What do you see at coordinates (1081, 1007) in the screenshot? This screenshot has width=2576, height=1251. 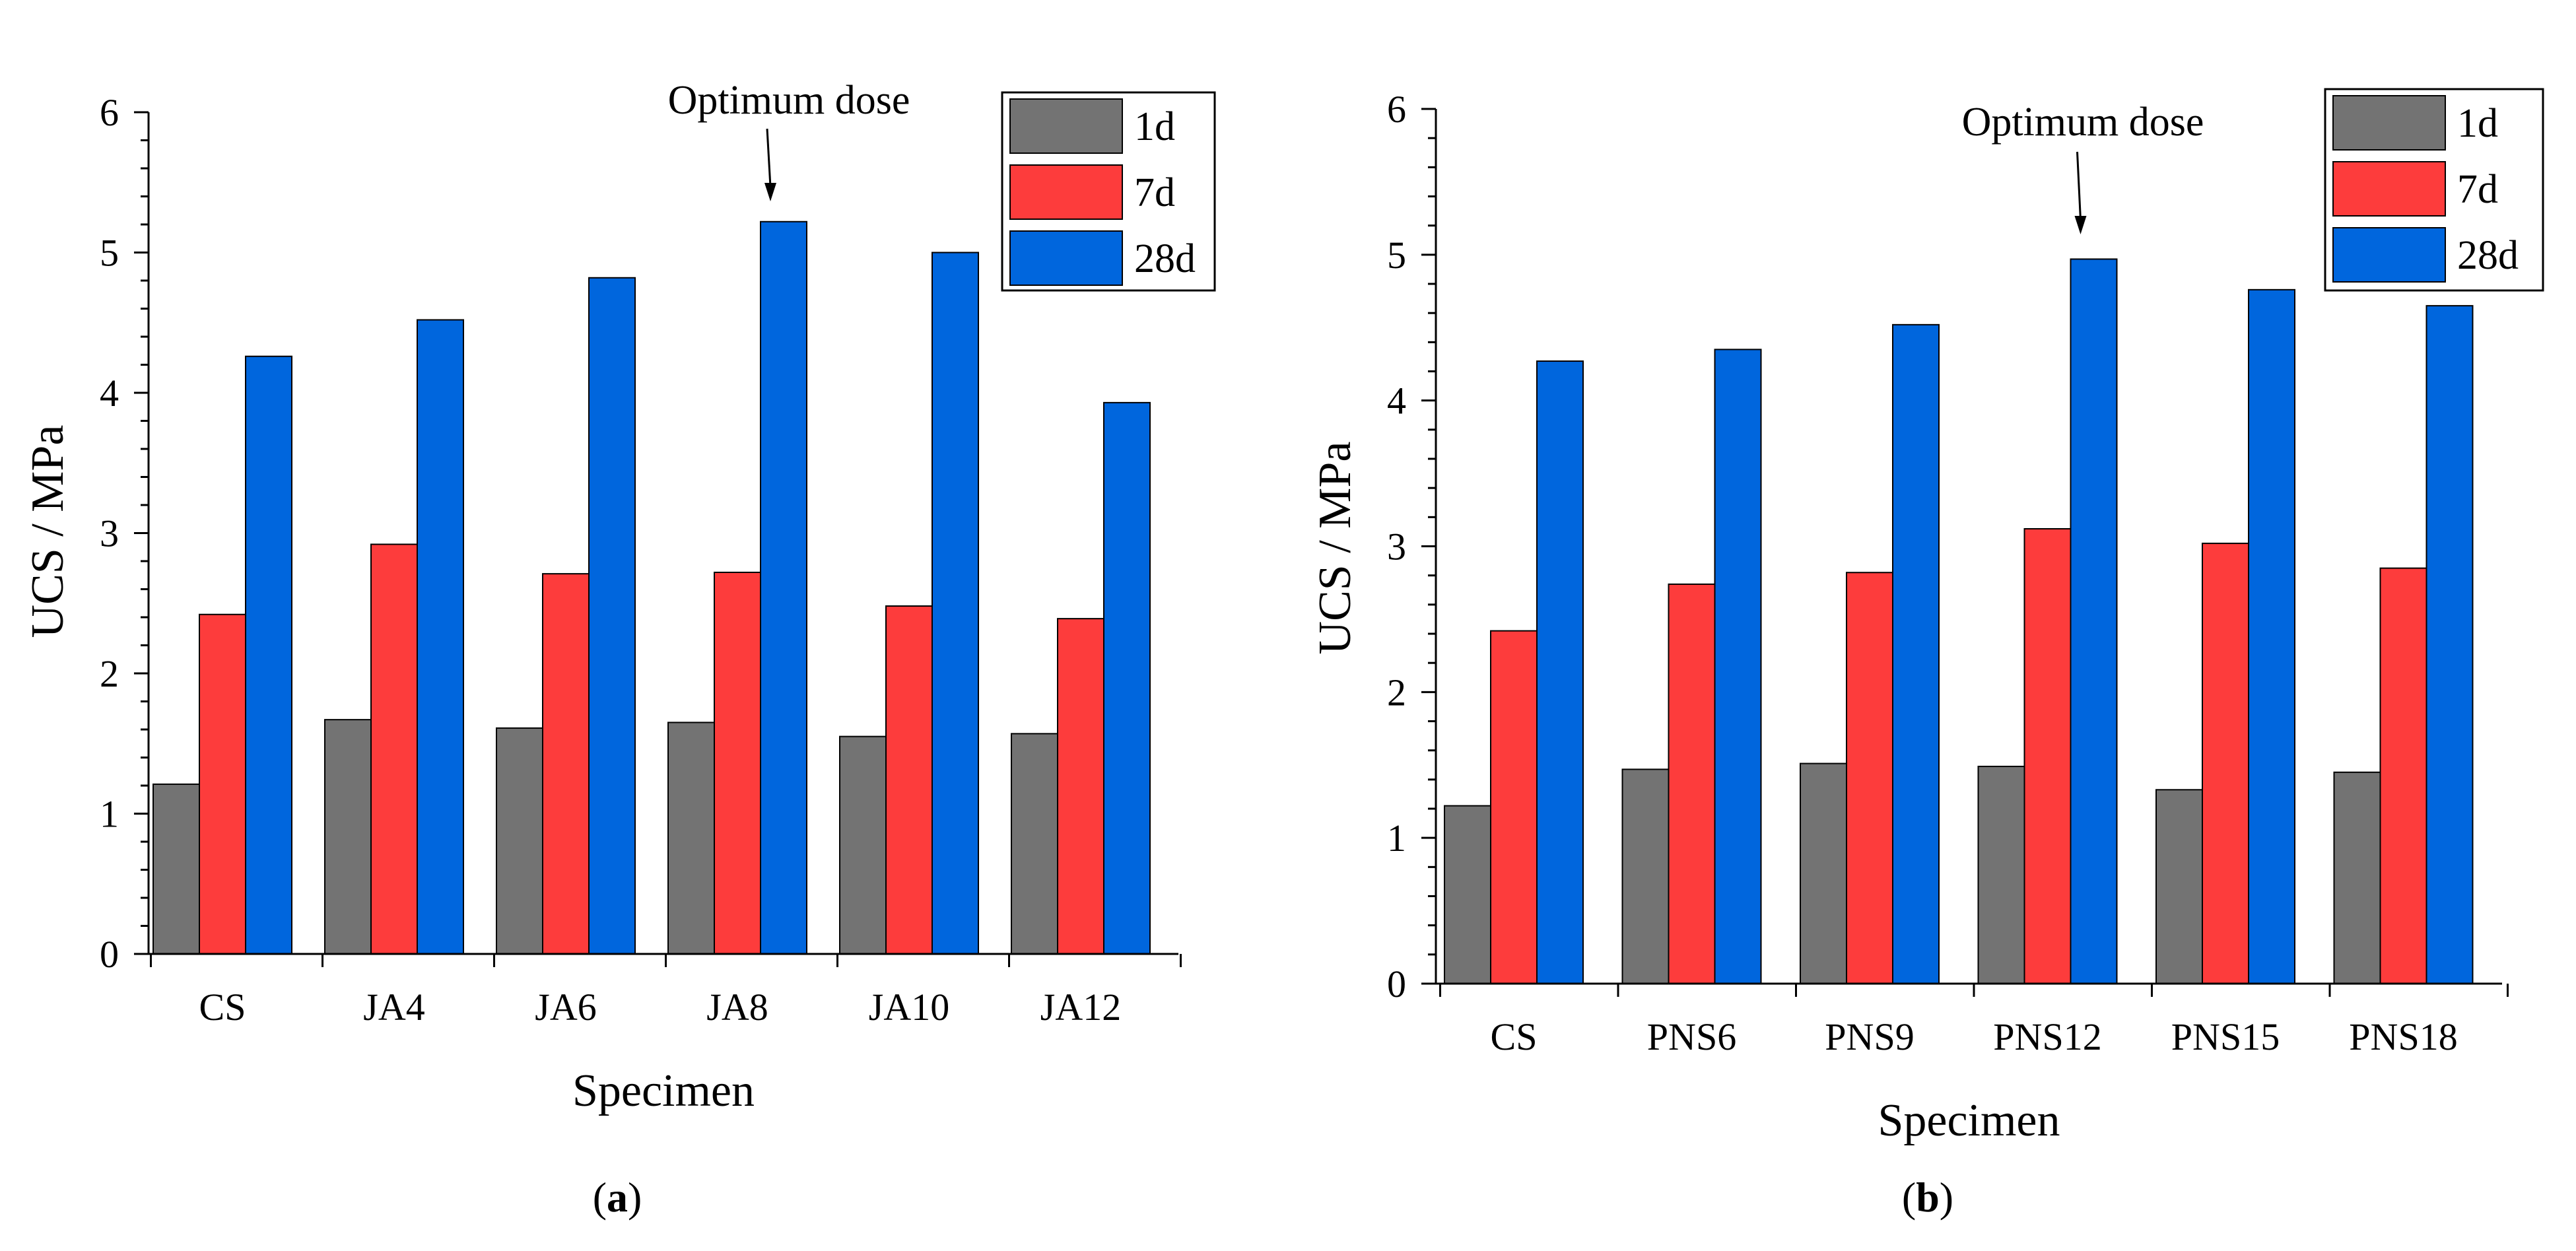 I see `x-tick-label: JA12` at bounding box center [1081, 1007].